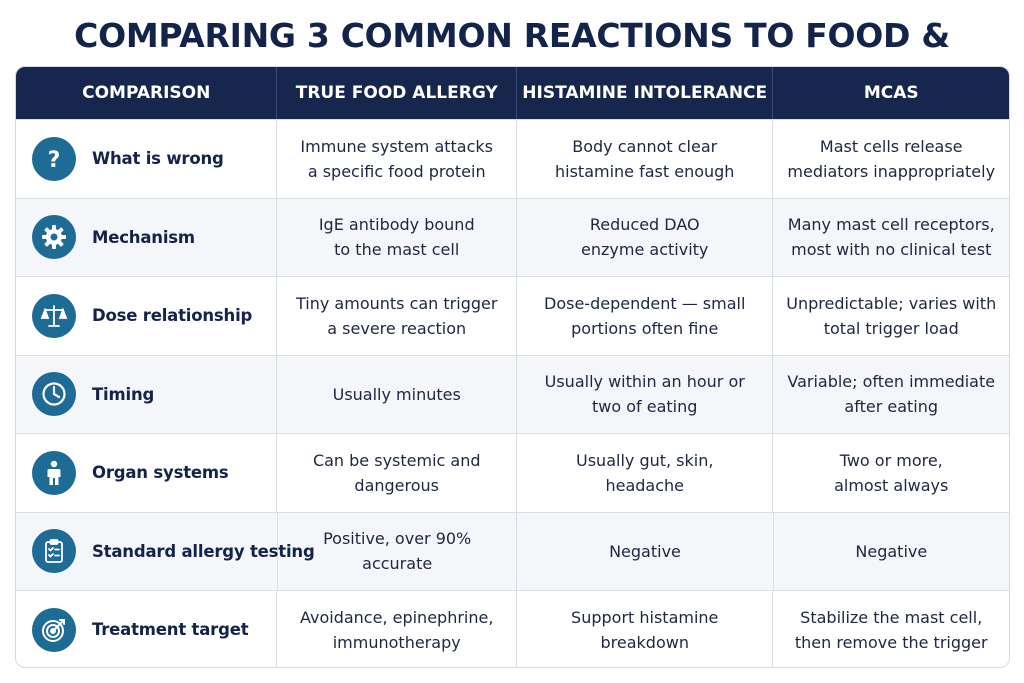  I want to click on row-label-cell: Timing, so click(147, 394).